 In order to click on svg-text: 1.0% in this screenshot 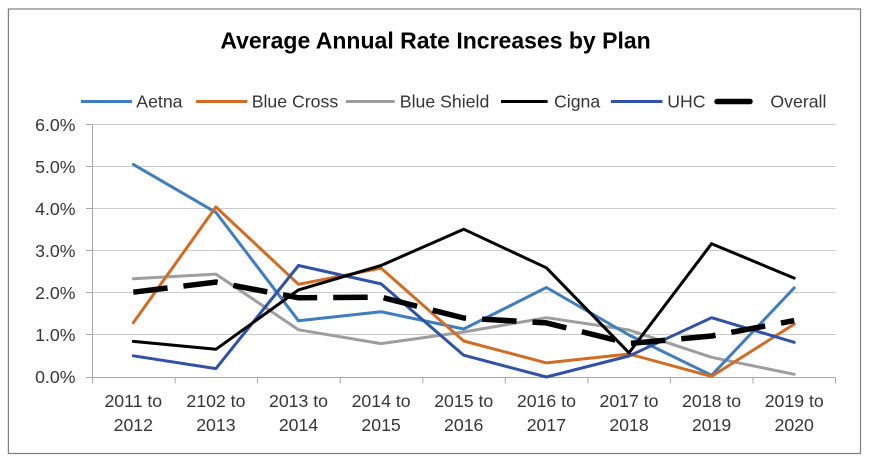, I will do `click(55, 335)`.